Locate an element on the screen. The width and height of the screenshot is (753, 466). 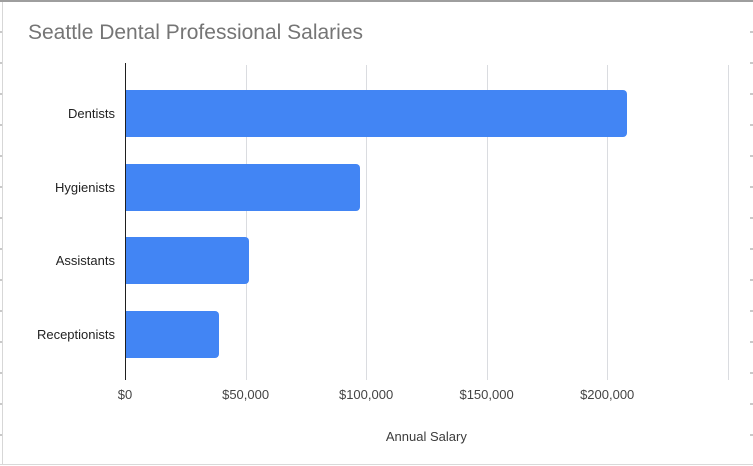
chart-border-bottom is located at coordinates (376, 464).